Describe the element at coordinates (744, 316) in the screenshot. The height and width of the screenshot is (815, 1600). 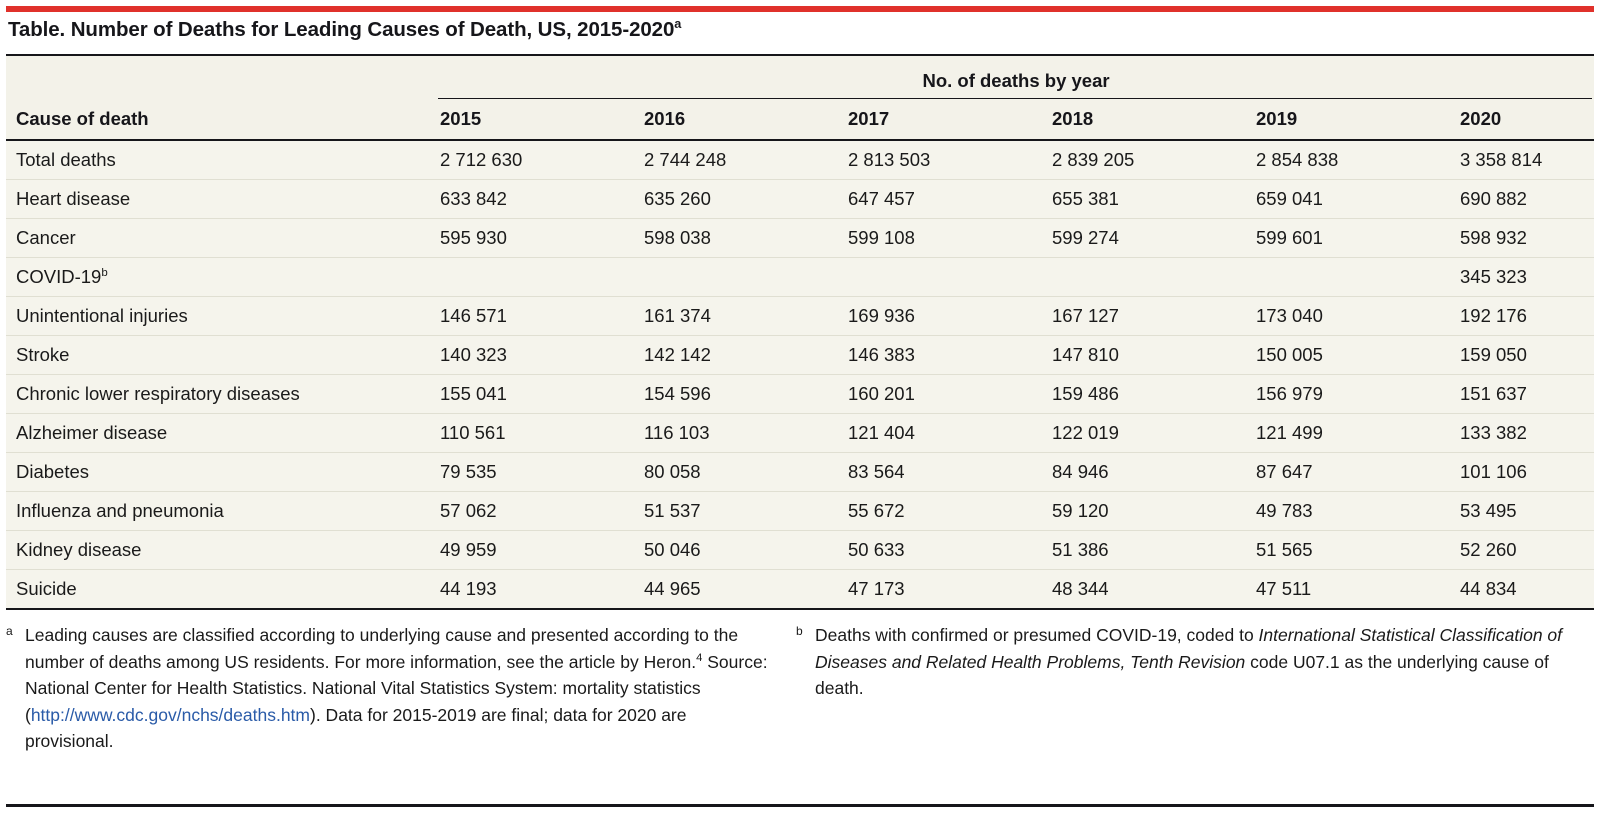
I see `cell-2016: 161 374` at that location.